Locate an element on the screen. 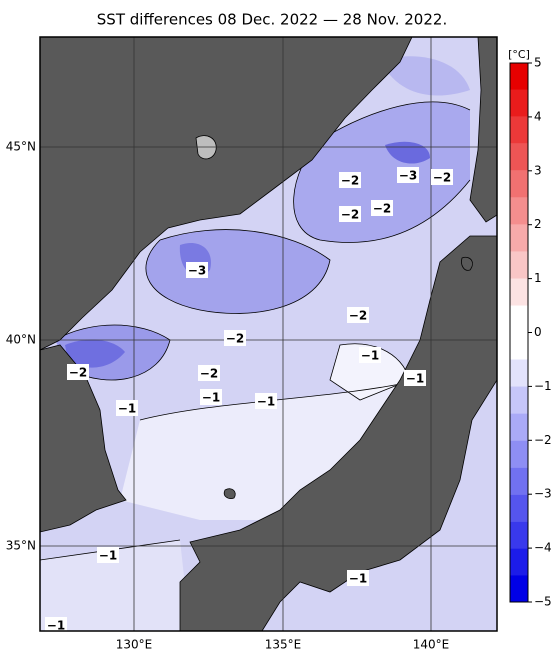 This screenshot has width=558, height=661. colorbar-unit: [°C] is located at coordinates (519, 54).